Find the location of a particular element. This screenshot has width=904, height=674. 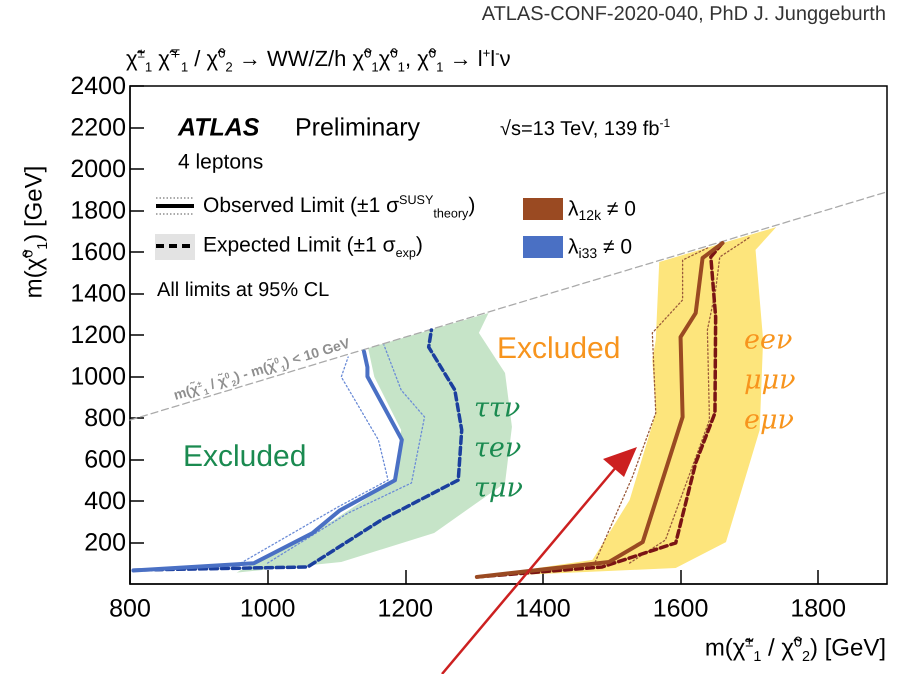

y-tick-label: 400 is located at coordinates (105, 501).